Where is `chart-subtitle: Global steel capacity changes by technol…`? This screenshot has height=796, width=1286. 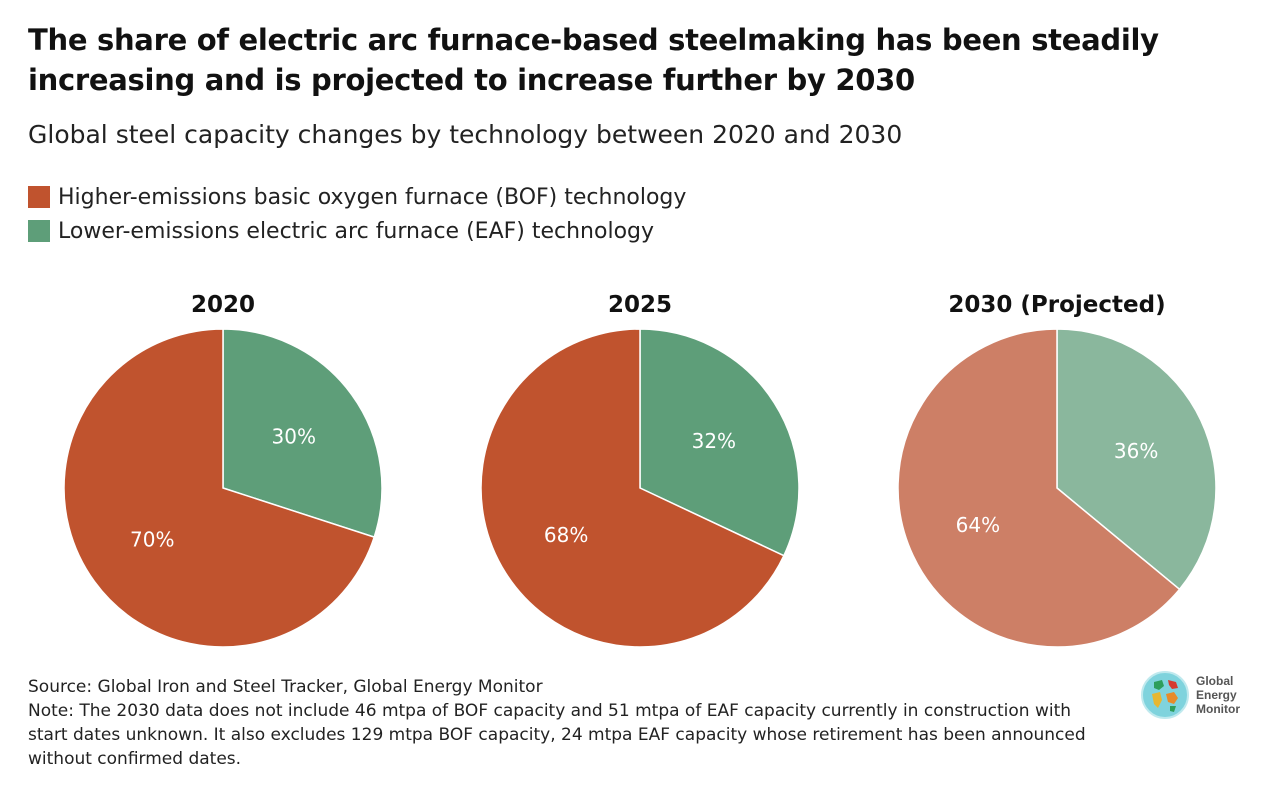
chart-subtitle: Global steel capacity changes by technol… is located at coordinates (465, 134).